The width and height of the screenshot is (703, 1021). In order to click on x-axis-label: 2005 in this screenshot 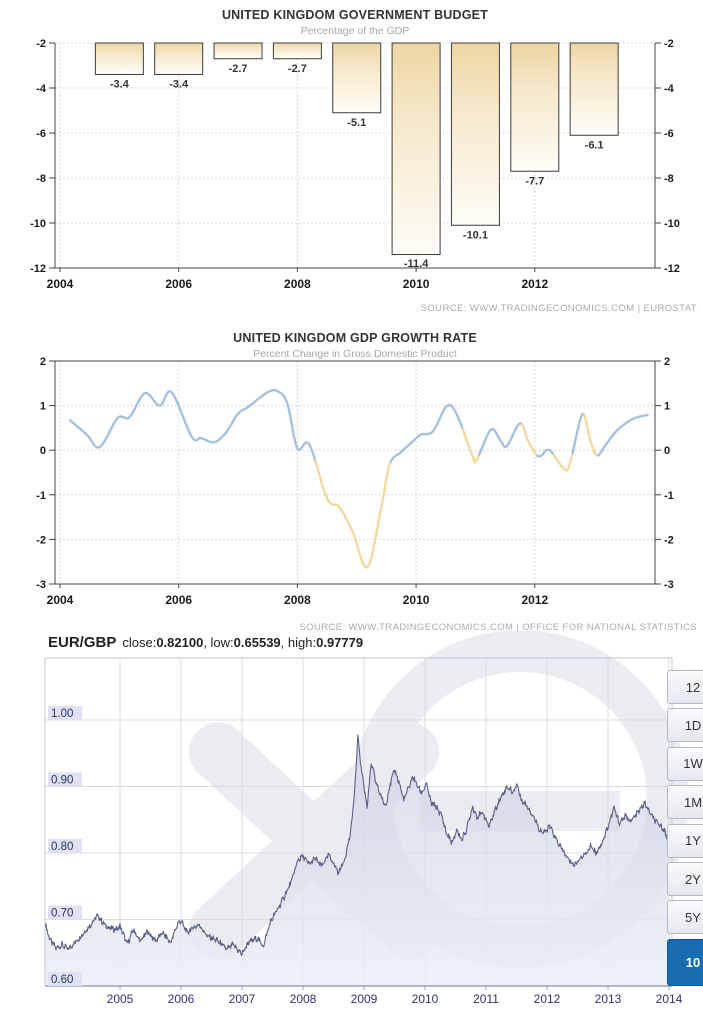, I will do `click(120, 999)`.